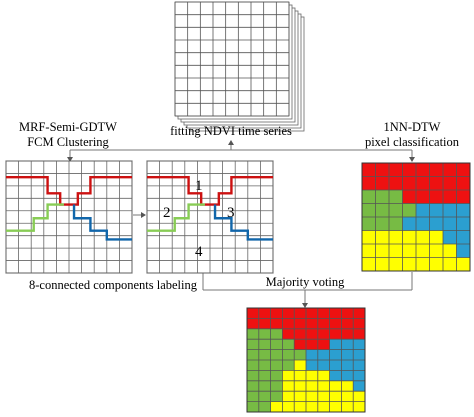 This screenshot has height=417, width=474. What do you see at coordinates (199, 252) in the screenshot?
I see `region-number-4: 4` at bounding box center [199, 252].